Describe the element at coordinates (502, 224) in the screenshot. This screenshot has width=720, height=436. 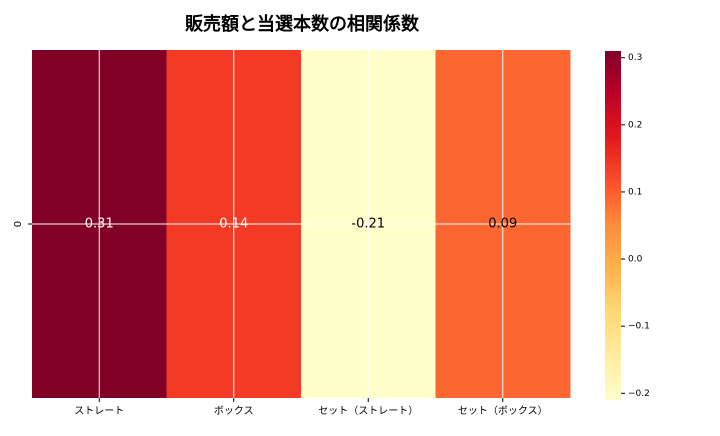
I see `value-label: 0.09` at that location.